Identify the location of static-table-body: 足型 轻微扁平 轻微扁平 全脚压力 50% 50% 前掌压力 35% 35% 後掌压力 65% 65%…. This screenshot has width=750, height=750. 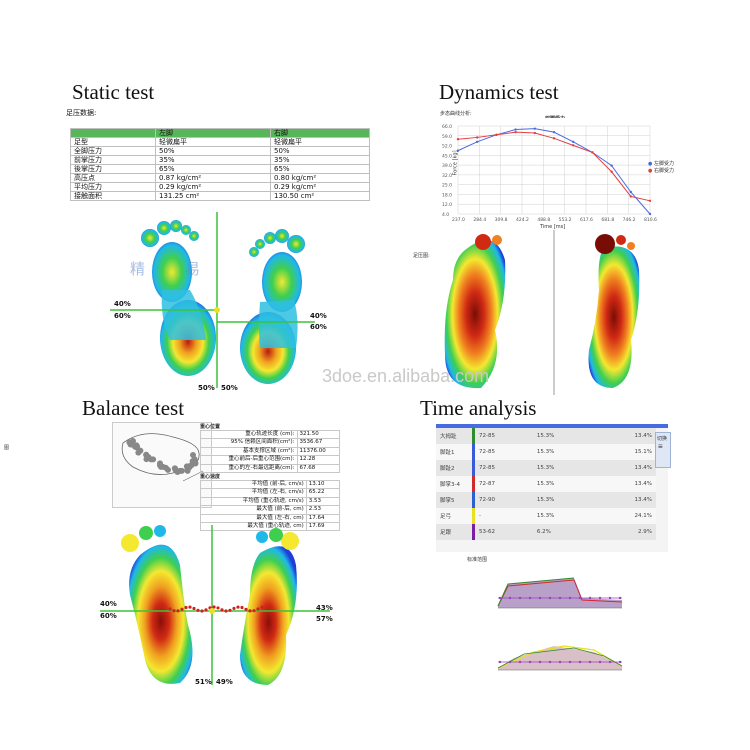
(220, 169).